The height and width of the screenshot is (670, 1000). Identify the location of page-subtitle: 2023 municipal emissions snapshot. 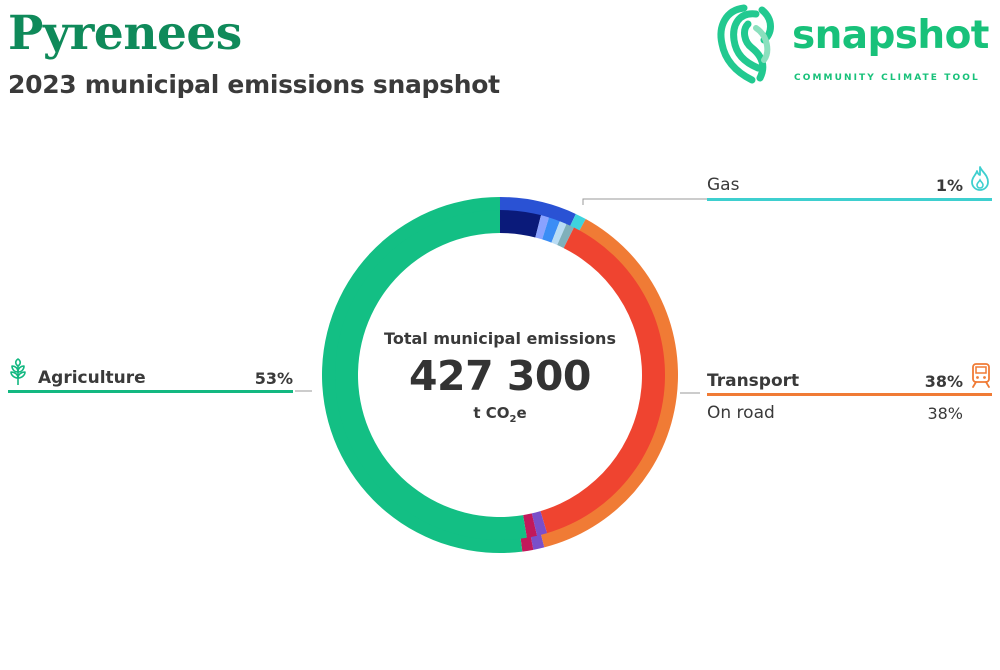
(254, 84).